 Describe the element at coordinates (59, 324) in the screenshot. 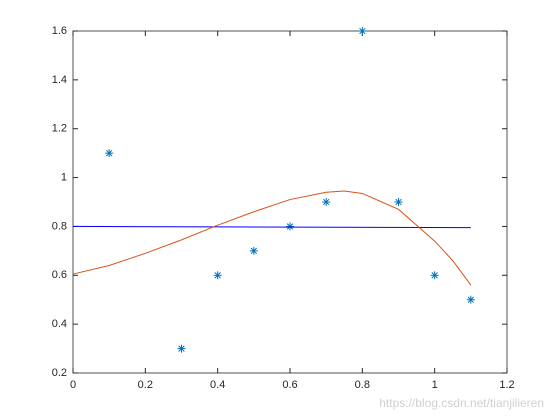

I see `y-tick-label: 0.4` at that location.